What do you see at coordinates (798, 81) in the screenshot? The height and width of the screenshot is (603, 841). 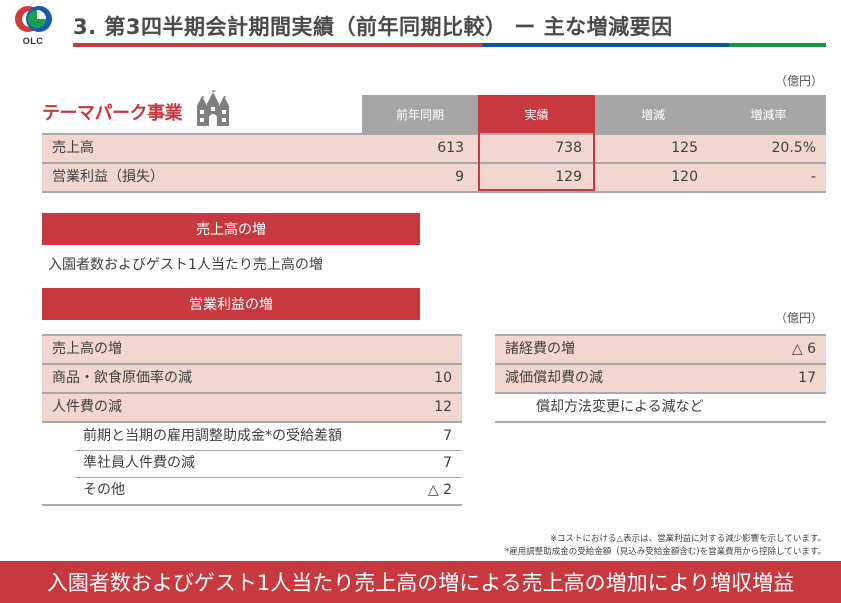 I see `unit-label: （億円）` at bounding box center [798, 81].